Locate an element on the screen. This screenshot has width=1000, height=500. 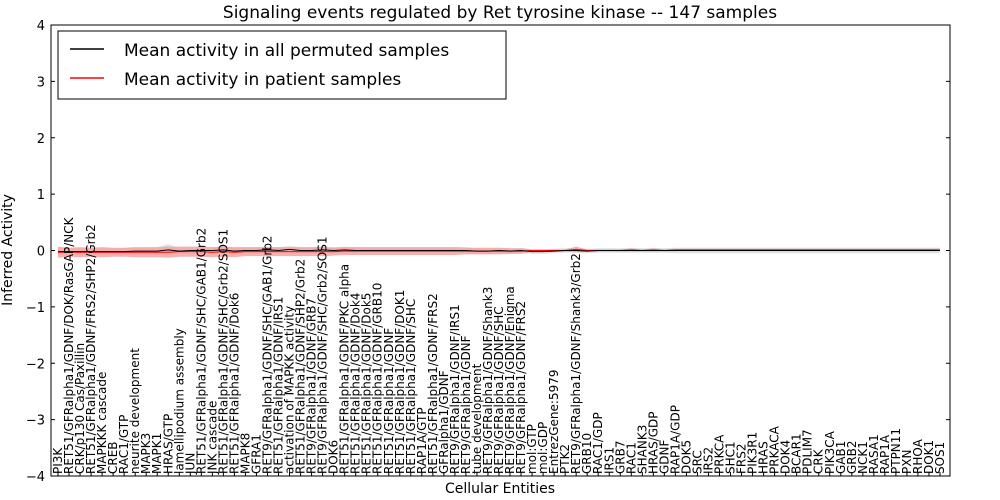
legend-label-permuted: Mean activity in all permuted samples is located at coordinates (286, 51).